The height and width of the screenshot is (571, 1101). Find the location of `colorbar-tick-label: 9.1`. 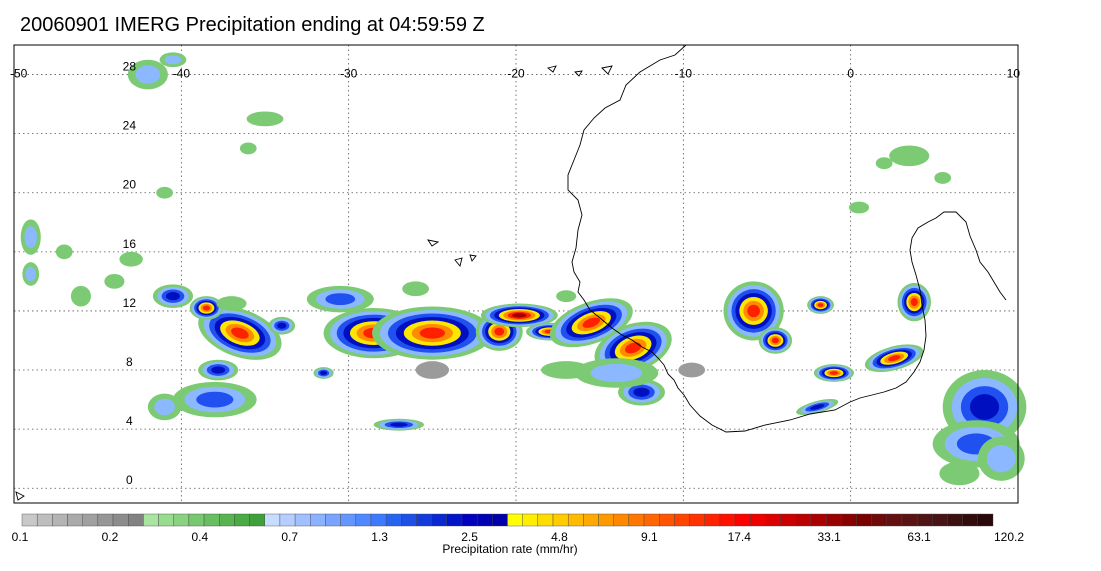

colorbar-tick-label: 9.1 is located at coordinates (649, 537).